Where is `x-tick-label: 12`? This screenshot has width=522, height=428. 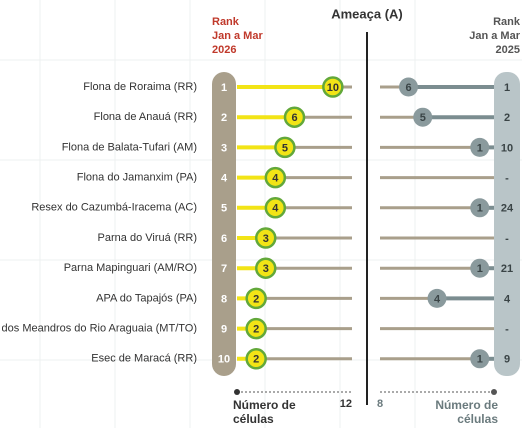 x-tick-label: 12 is located at coordinates (346, 404).